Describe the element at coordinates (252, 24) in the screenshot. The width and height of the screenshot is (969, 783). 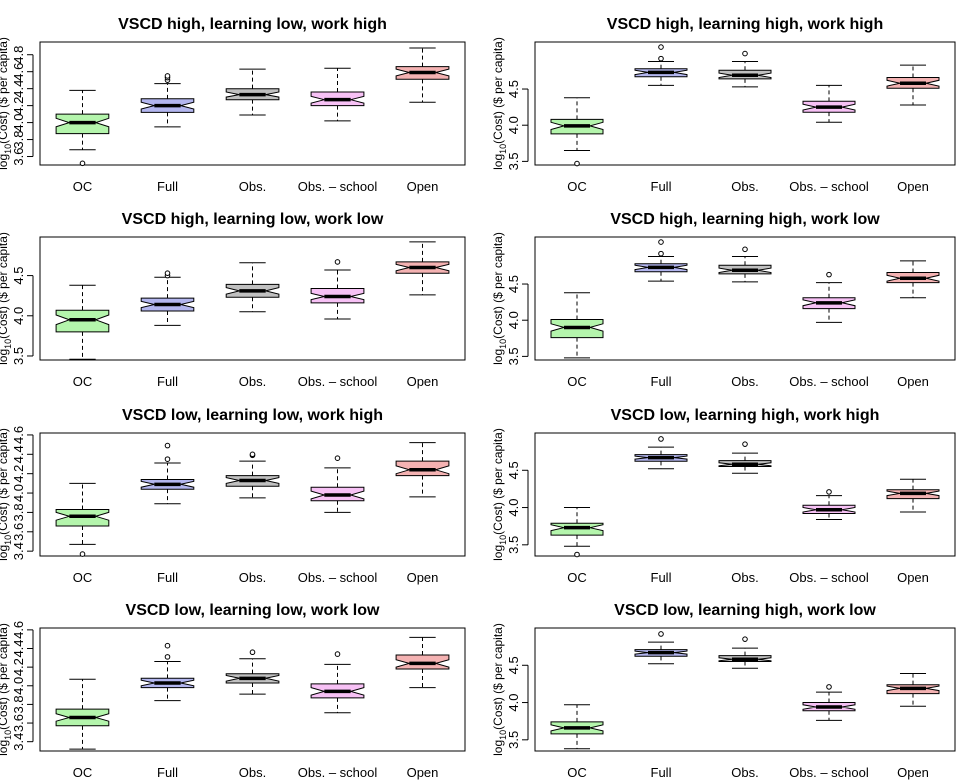
I see `panel-title: VSCD high, learning low, work high` at that location.